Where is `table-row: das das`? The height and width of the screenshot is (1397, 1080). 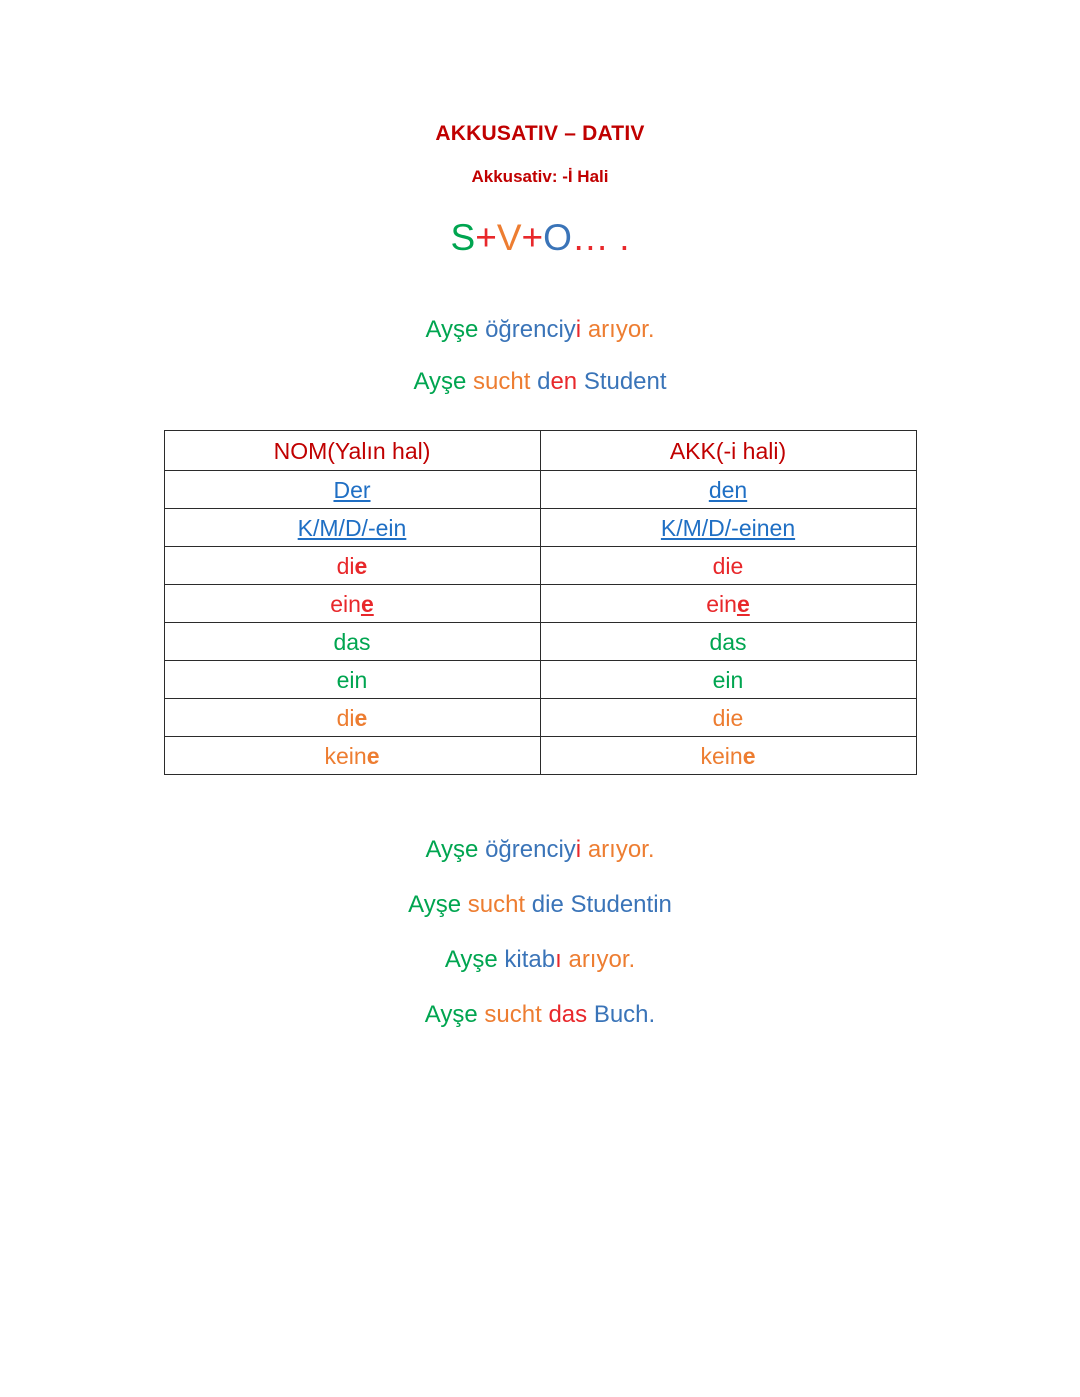
table-row: das das is located at coordinates (540, 642).